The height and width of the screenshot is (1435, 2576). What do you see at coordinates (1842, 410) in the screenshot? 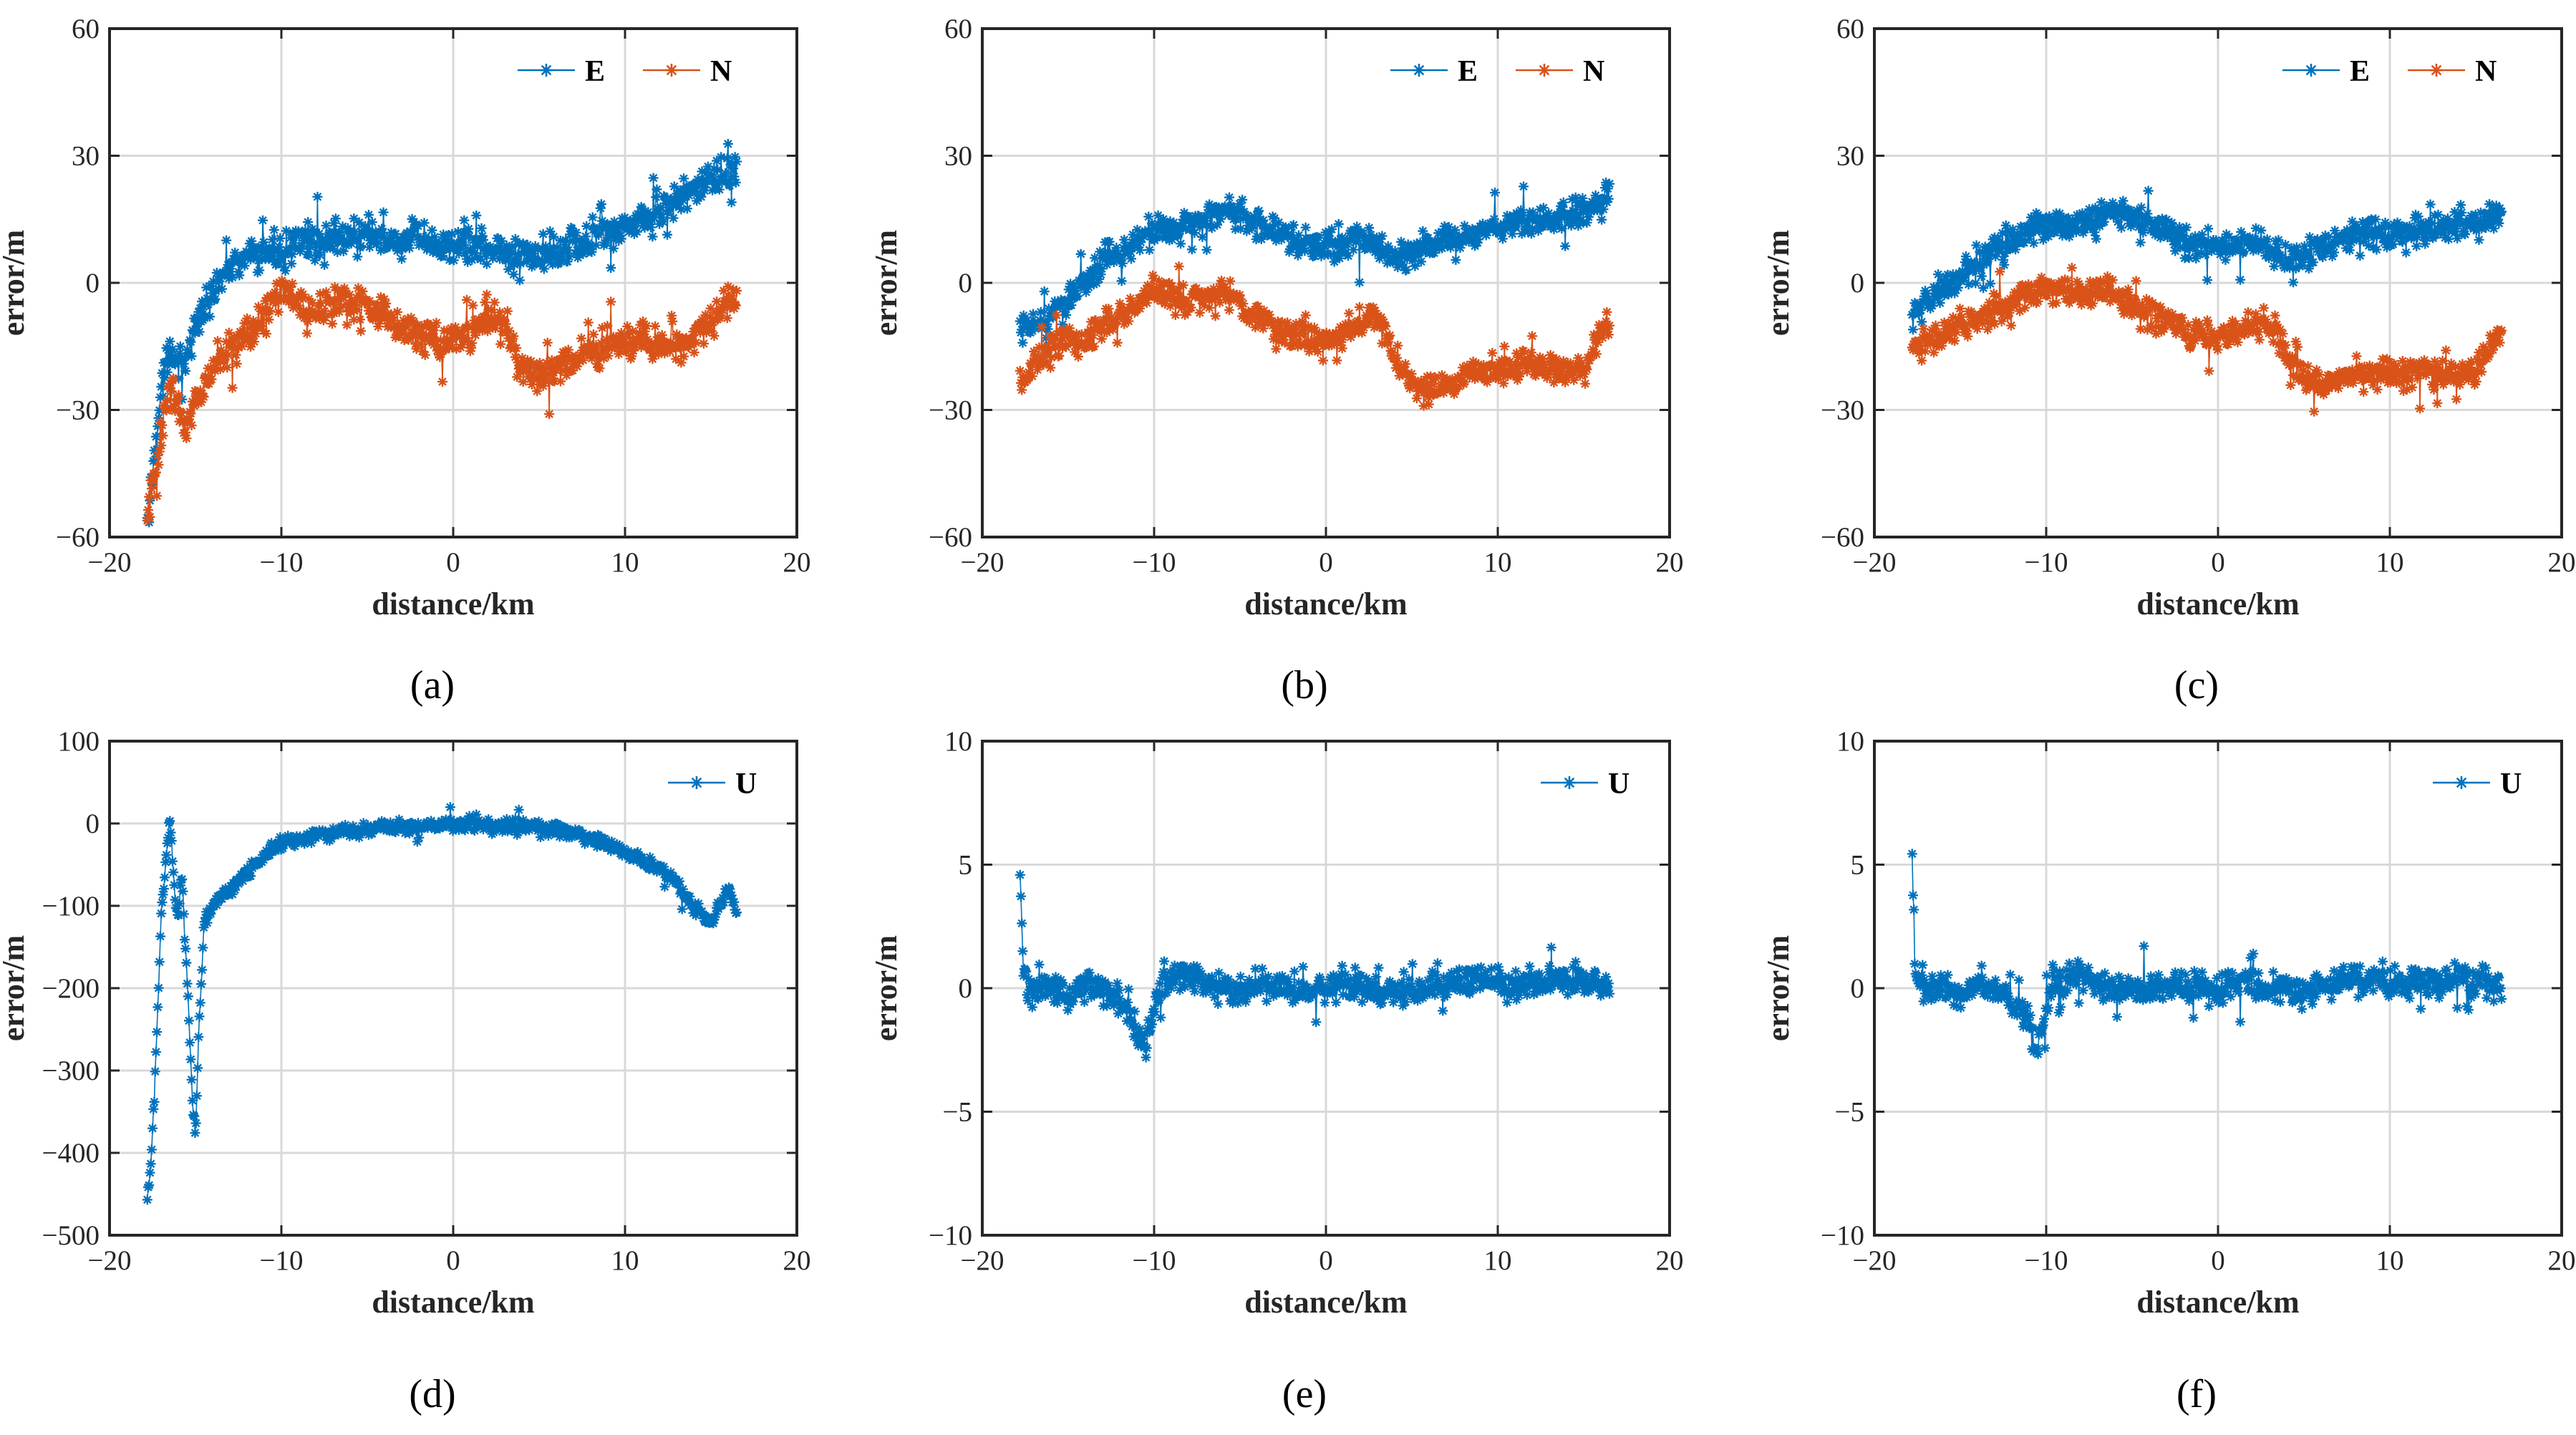
I see `y-tick-label: −30` at bounding box center [1842, 410].